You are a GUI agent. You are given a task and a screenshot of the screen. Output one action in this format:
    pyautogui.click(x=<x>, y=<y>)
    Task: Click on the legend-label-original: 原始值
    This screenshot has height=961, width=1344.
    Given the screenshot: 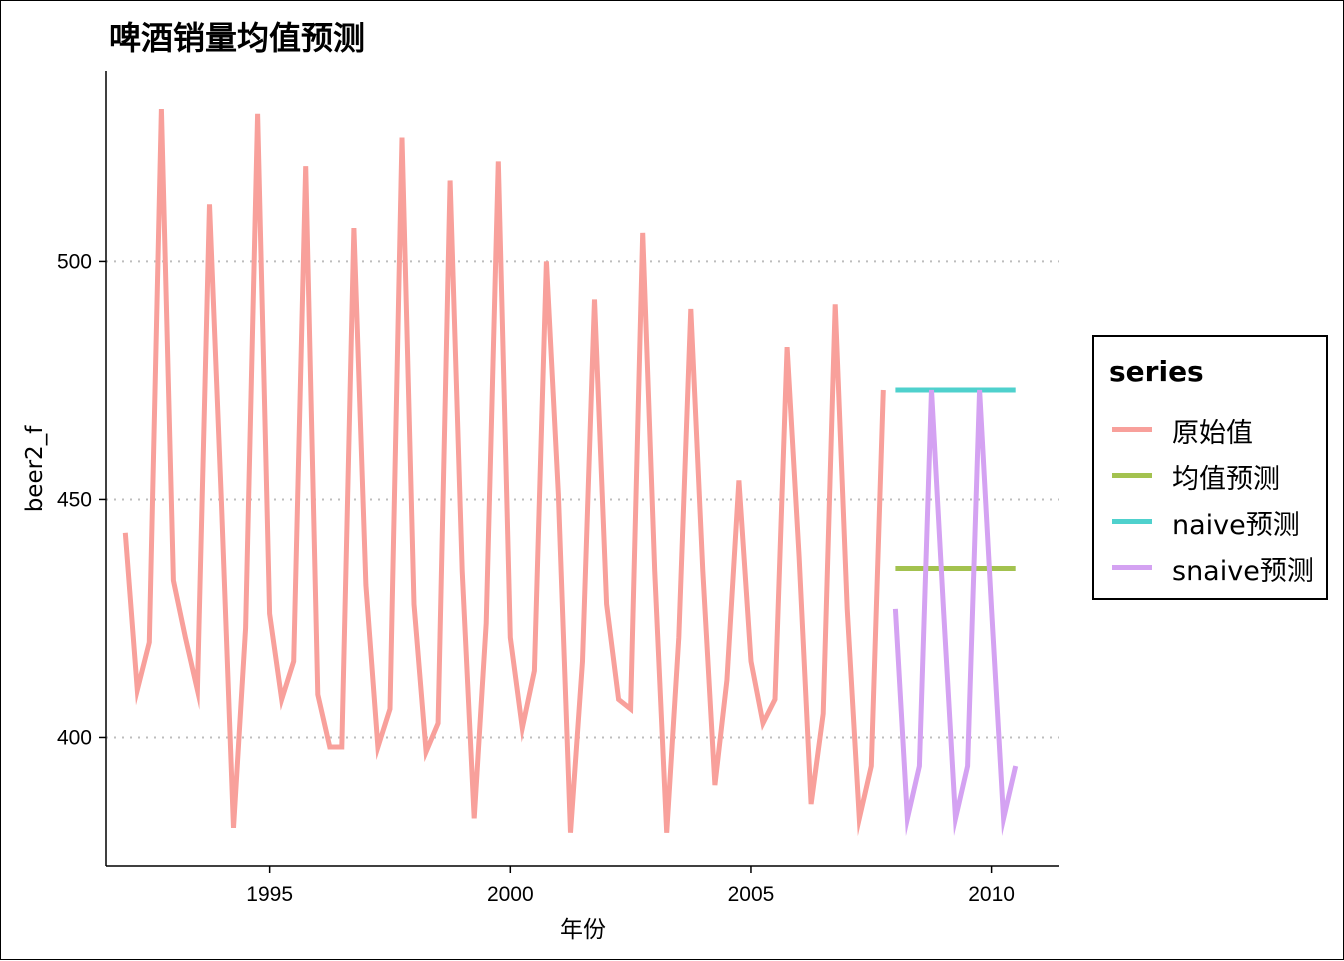 What is the action you would take?
    pyautogui.click(x=1212, y=433)
    